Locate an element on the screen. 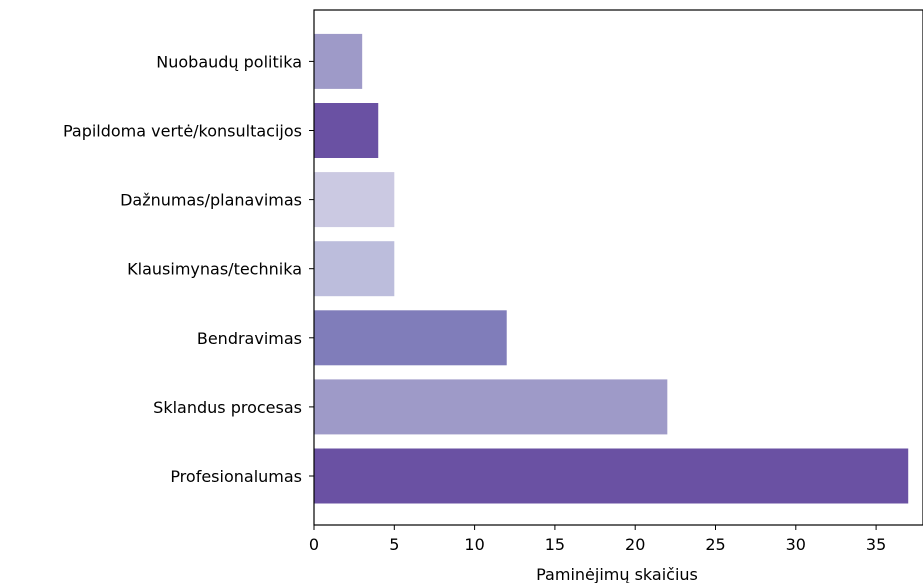 The height and width of the screenshot is (583, 923). x-tick-label: 30 is located at coordinates (796, 544).